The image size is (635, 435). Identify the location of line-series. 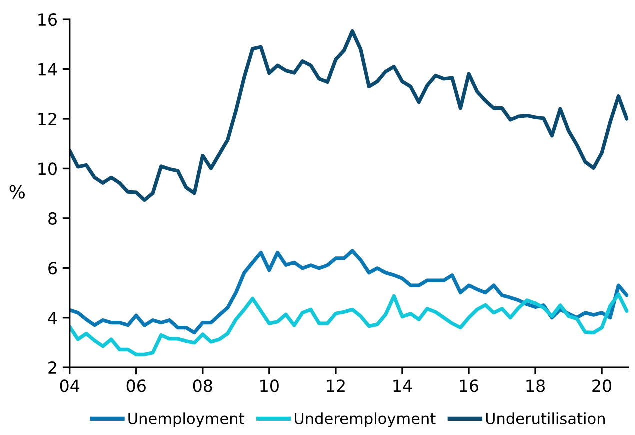
(349, 324).